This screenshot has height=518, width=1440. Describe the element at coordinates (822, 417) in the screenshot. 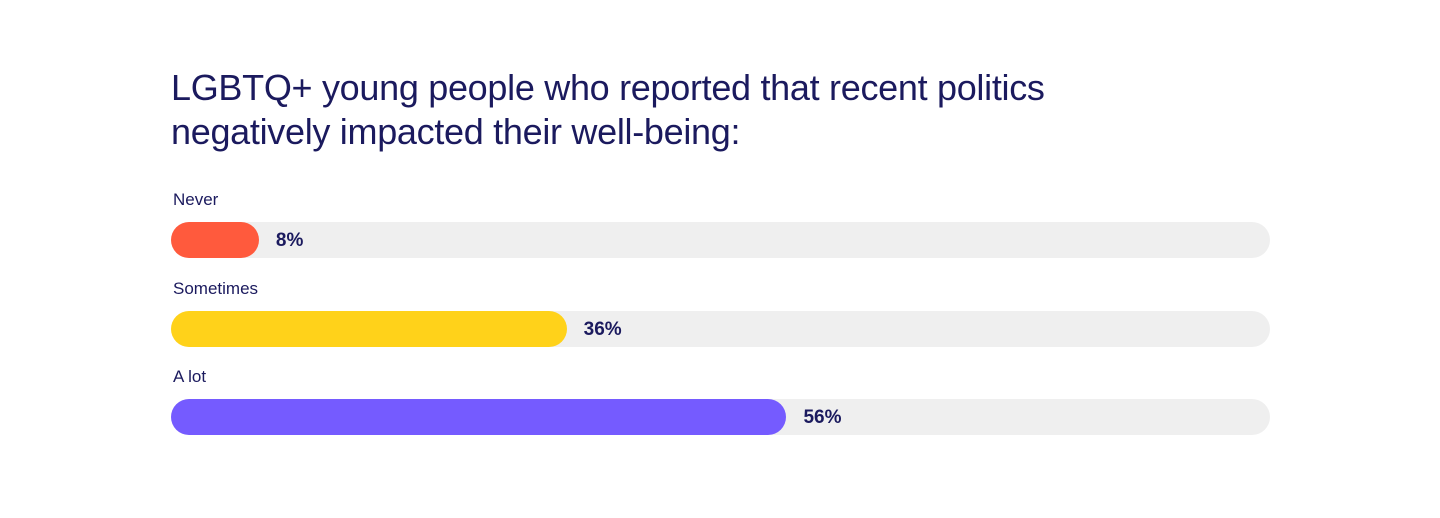

I see `bar-value-label-a-lot: 56%` at that location.